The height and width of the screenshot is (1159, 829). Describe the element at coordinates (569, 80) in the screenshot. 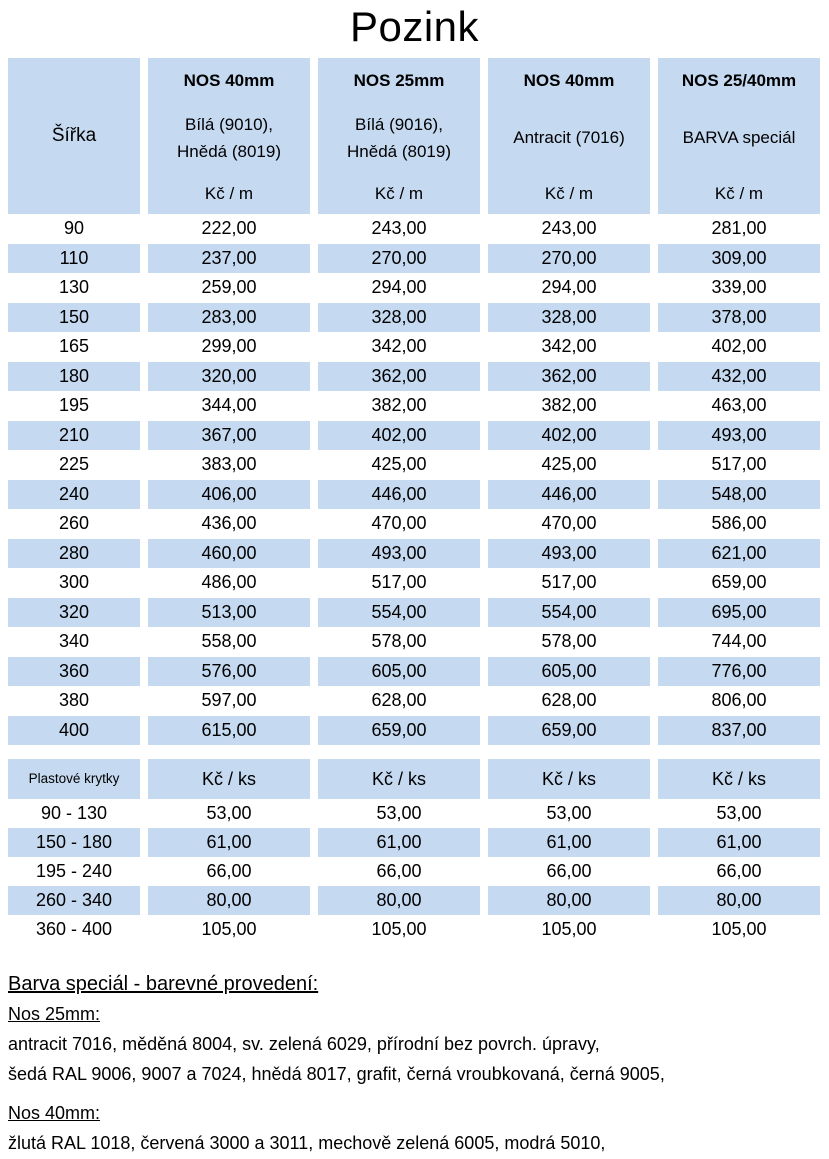

I see `product-name: NOS 40mm` at that location.